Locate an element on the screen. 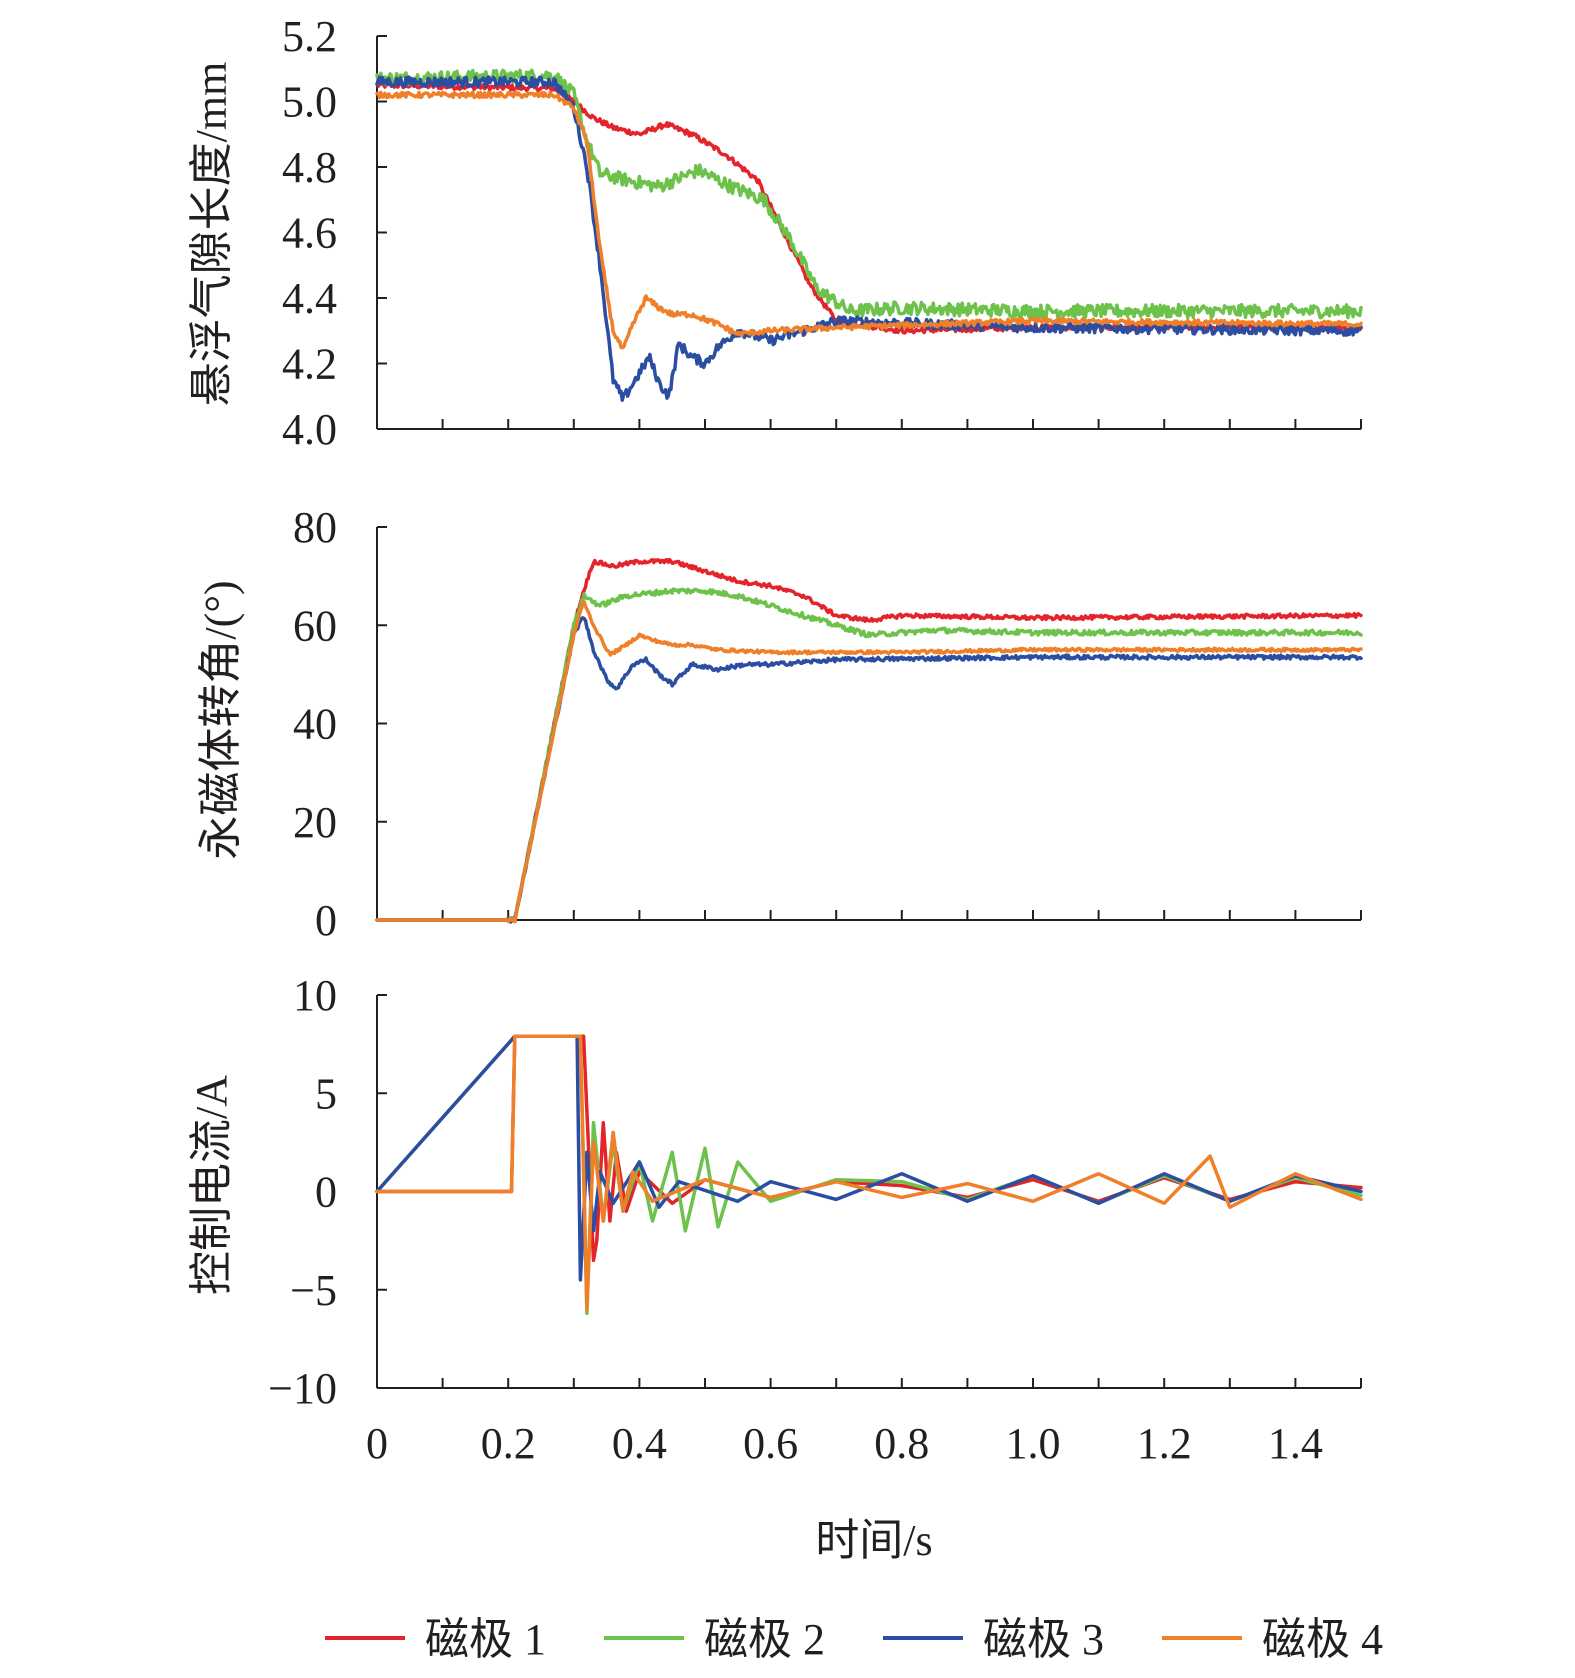 The width and height of the screenshot is (1575, 1678). x-axis-title: 时间/s is located at coordinates (873, 1540).